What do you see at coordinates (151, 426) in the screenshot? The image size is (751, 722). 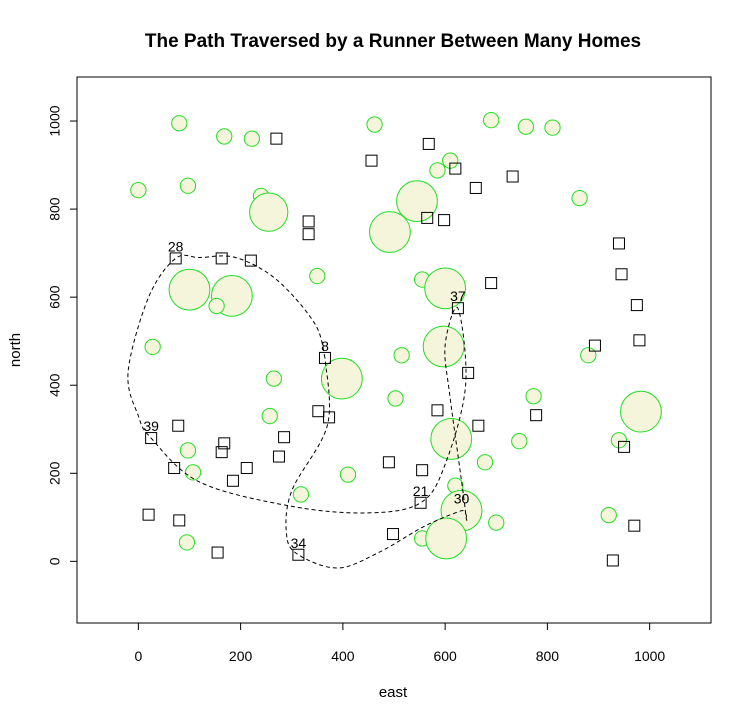 I see `point-label: 39` at bounding box center [151, 426].